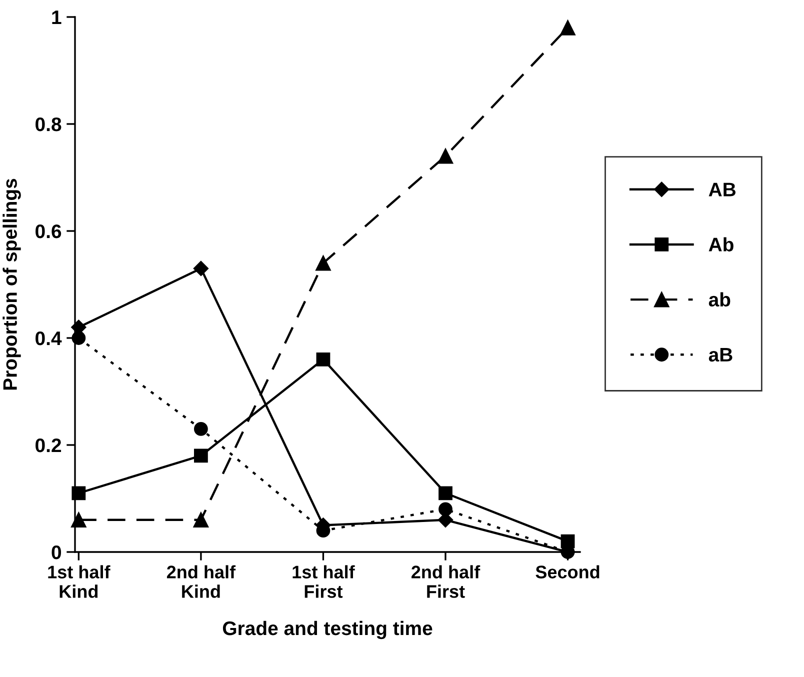  What do you see at coordinates (568, 571) in the screenshot?
I see `x-tick-label: Second` at bounding box center [568, 571].